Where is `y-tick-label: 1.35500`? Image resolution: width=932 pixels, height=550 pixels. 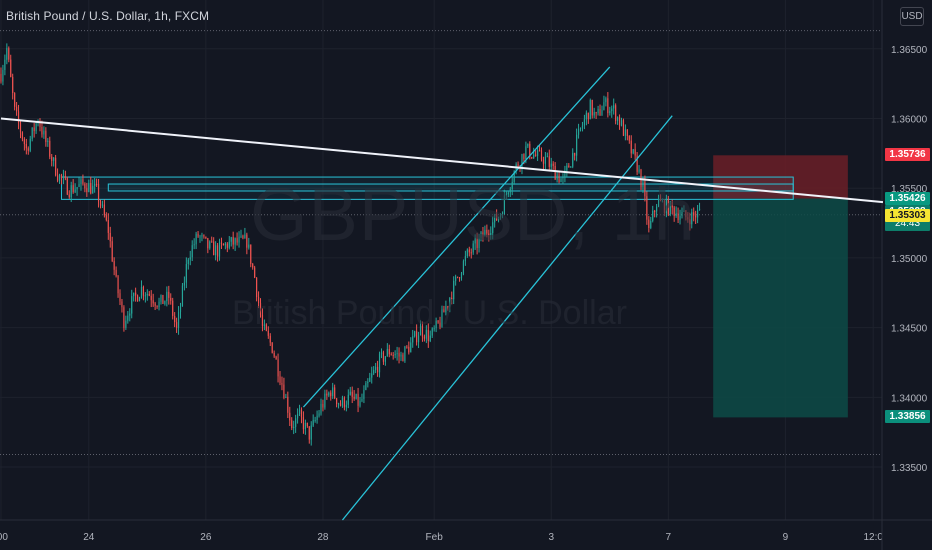
y-tick-label: 1.35500 is located at coordinates (909, 189).